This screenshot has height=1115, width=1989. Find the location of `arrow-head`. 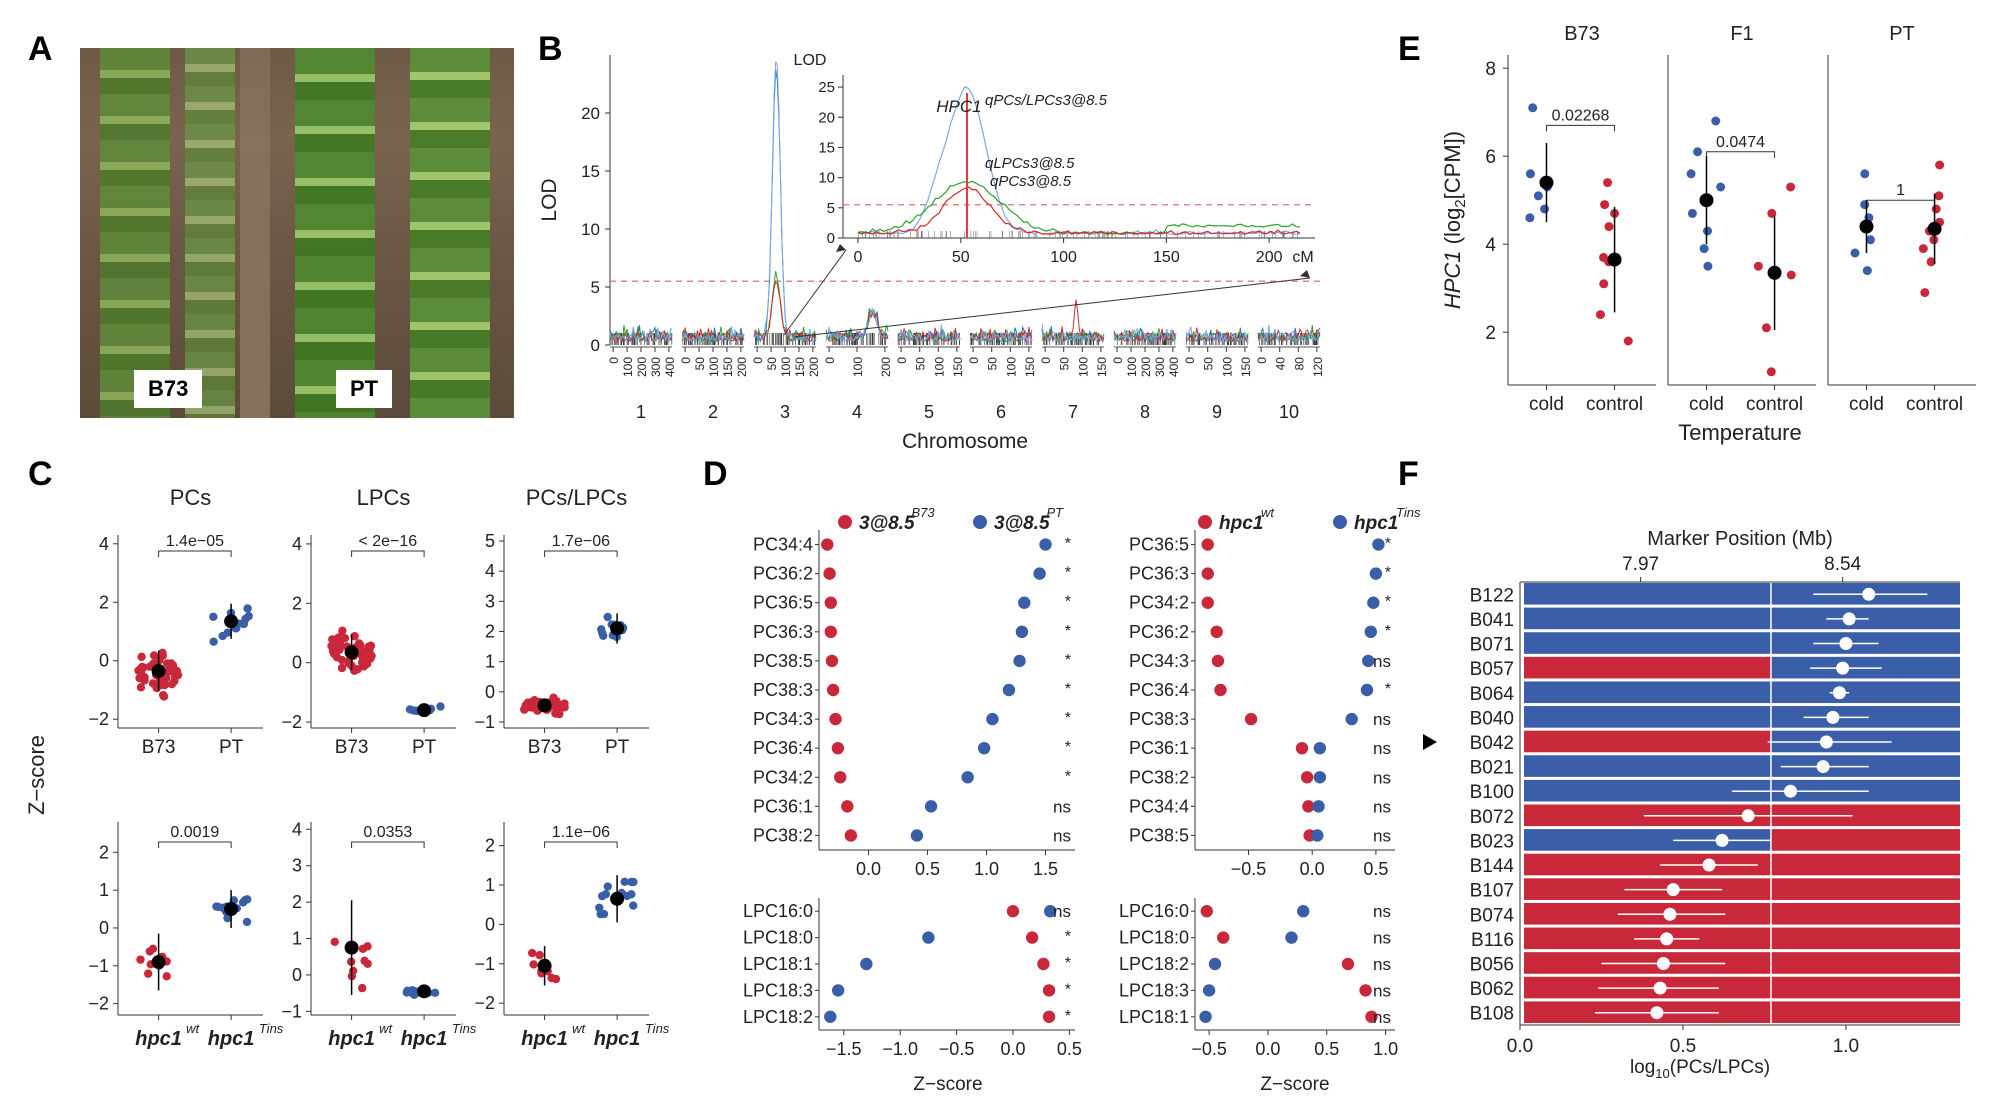

arrow-head is located at coordinates (841, 248).